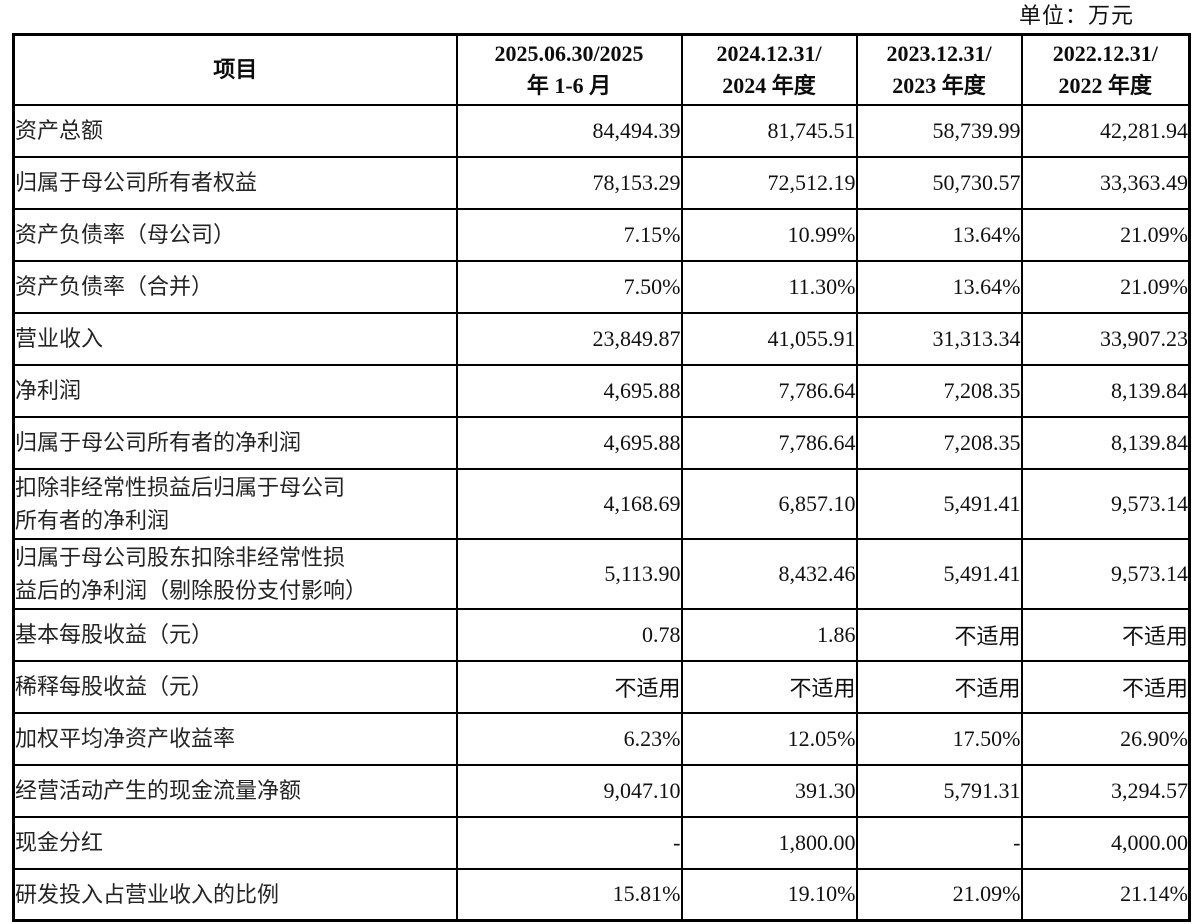 This screenshot has height=924, width=1200. Describe the element at coordinates (1105, 894) in the screenshot. I see `cell-value: 21.14%` at that location.